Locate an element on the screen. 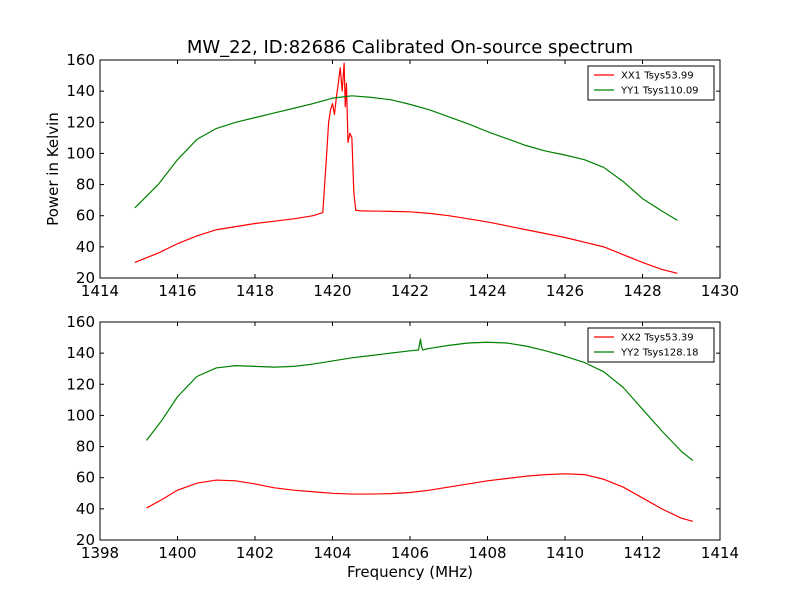 This screenshot has width=800, height=600. top-x-tick-label: 1424 is located at coordinates (487, 291).